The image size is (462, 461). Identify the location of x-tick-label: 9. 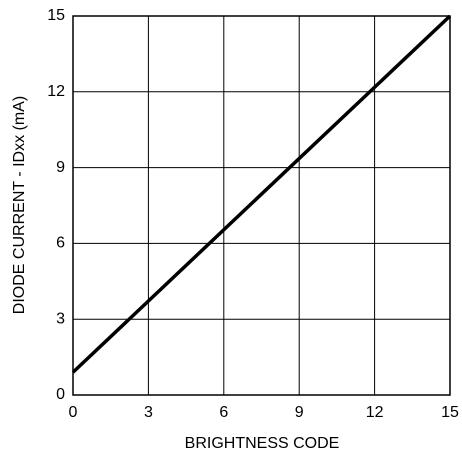
(299, 412).